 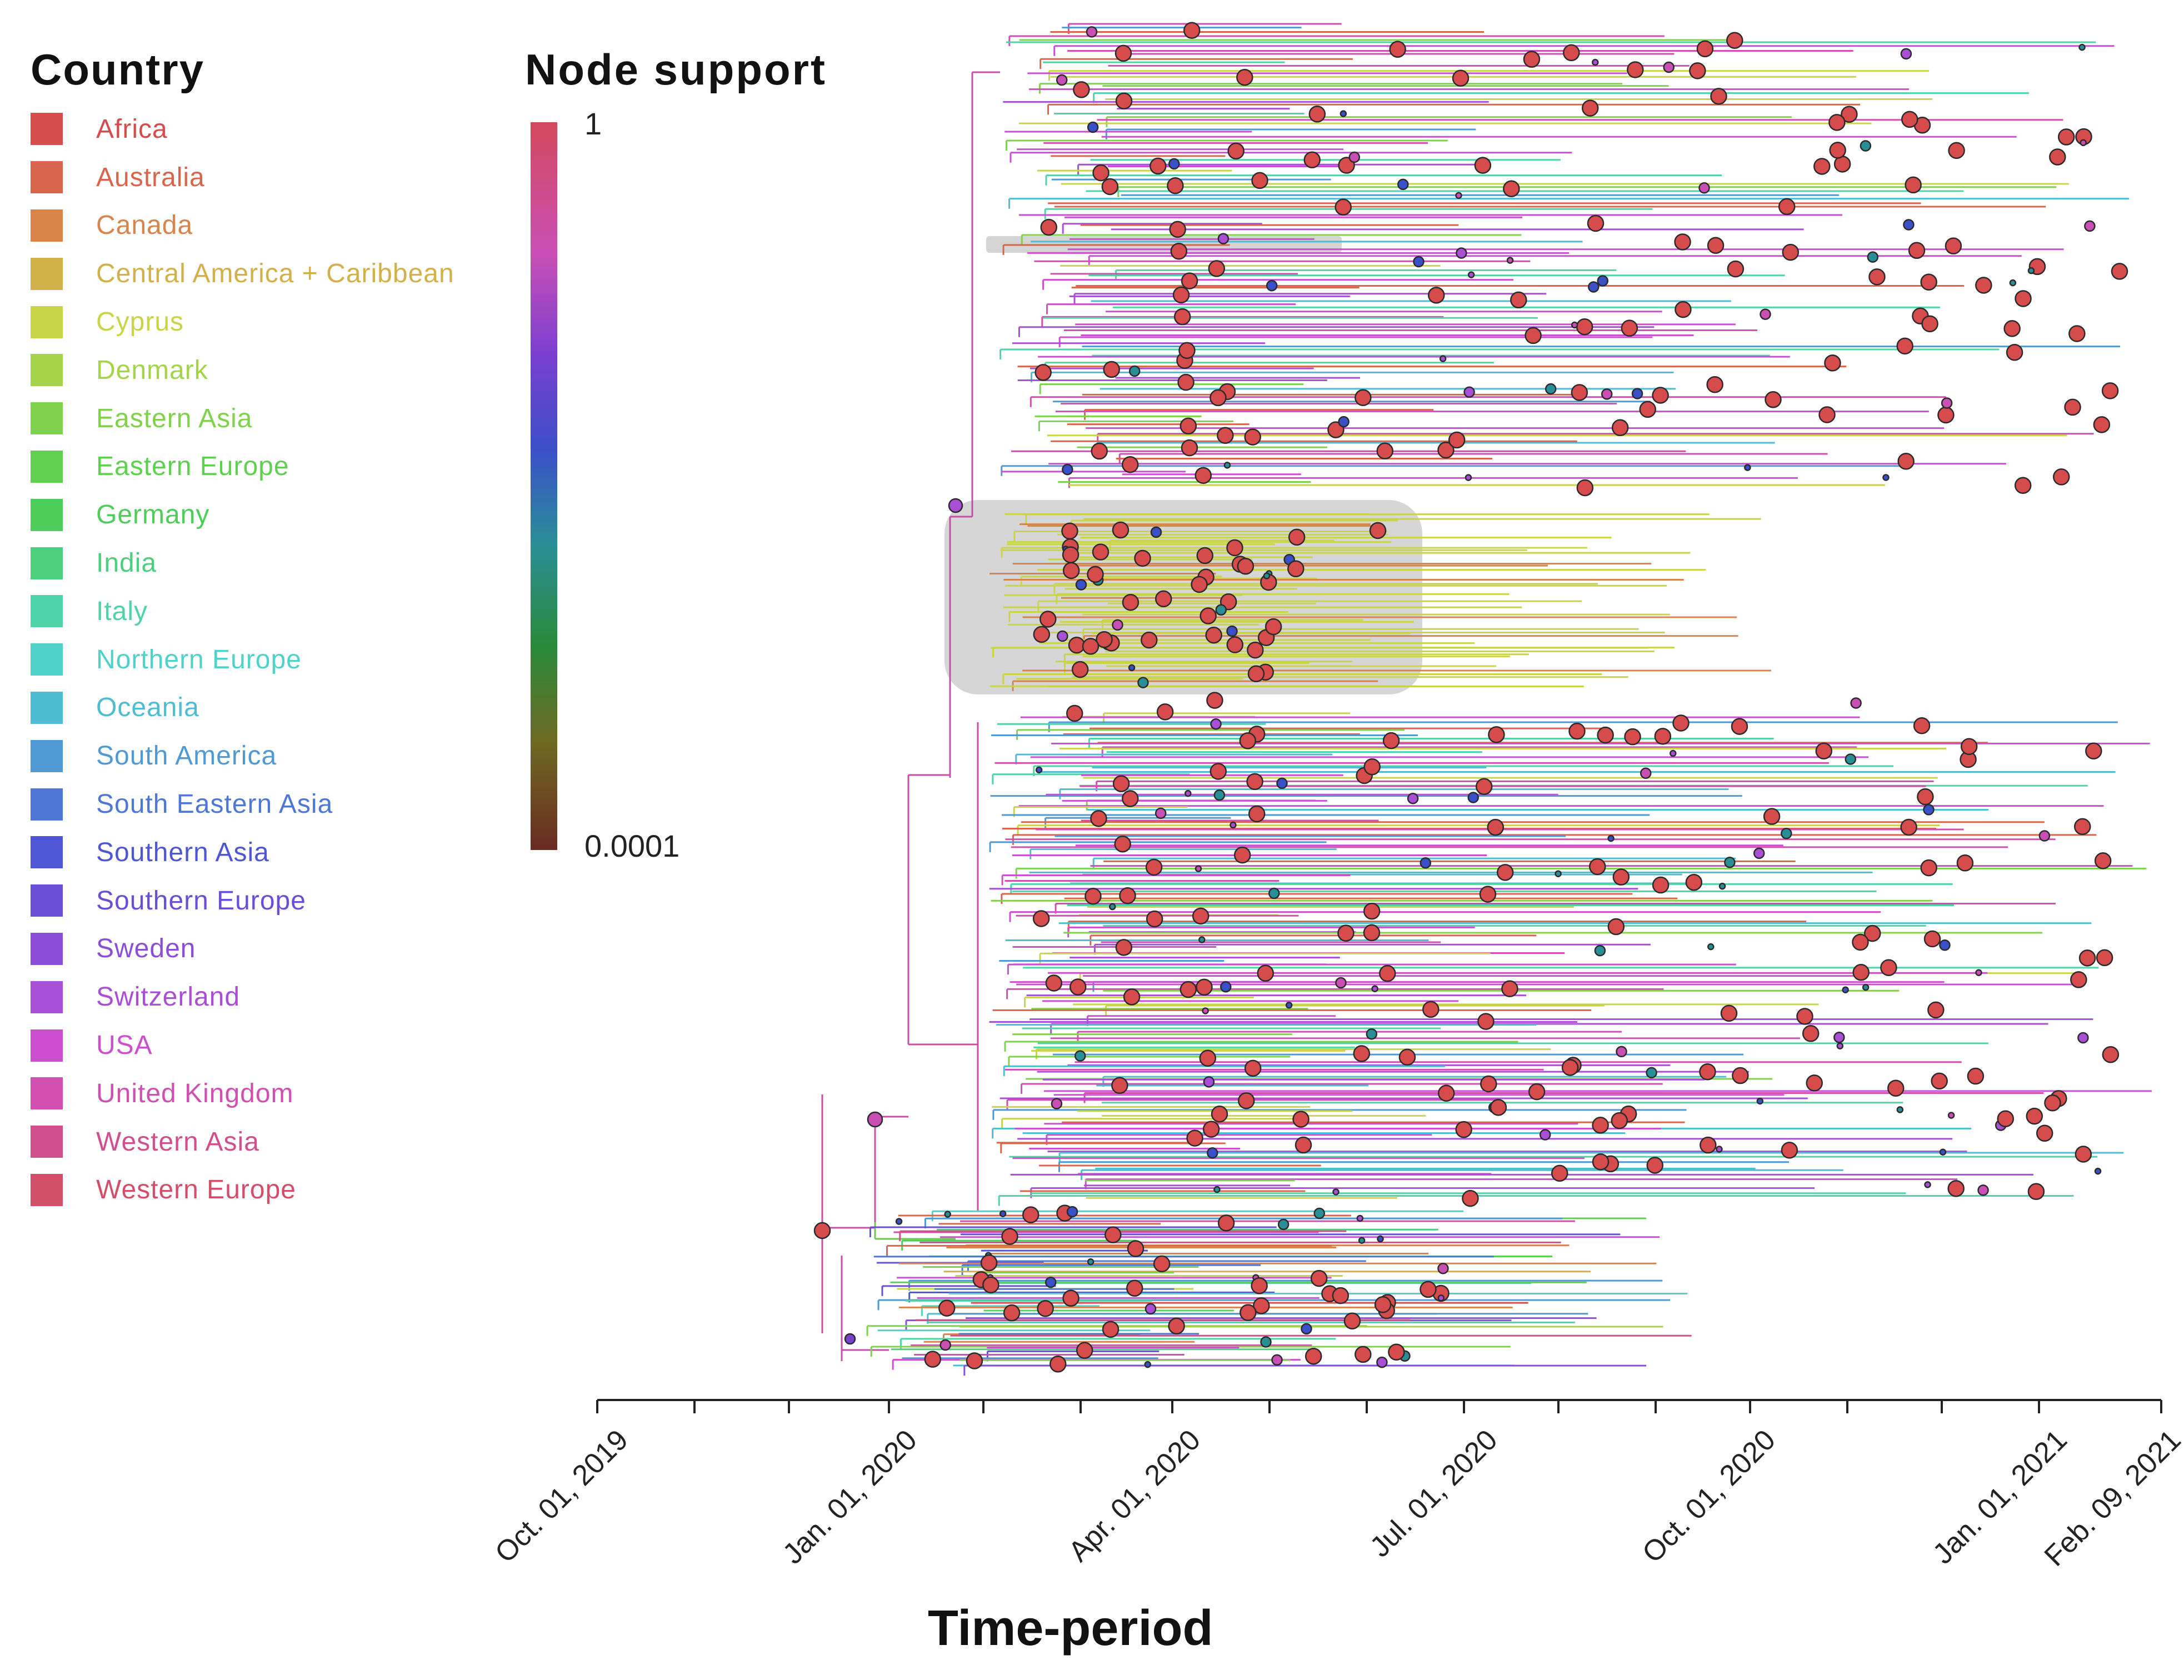 I want to click on legend-item: Central America + Caribbean, so click(x=281, y=273).